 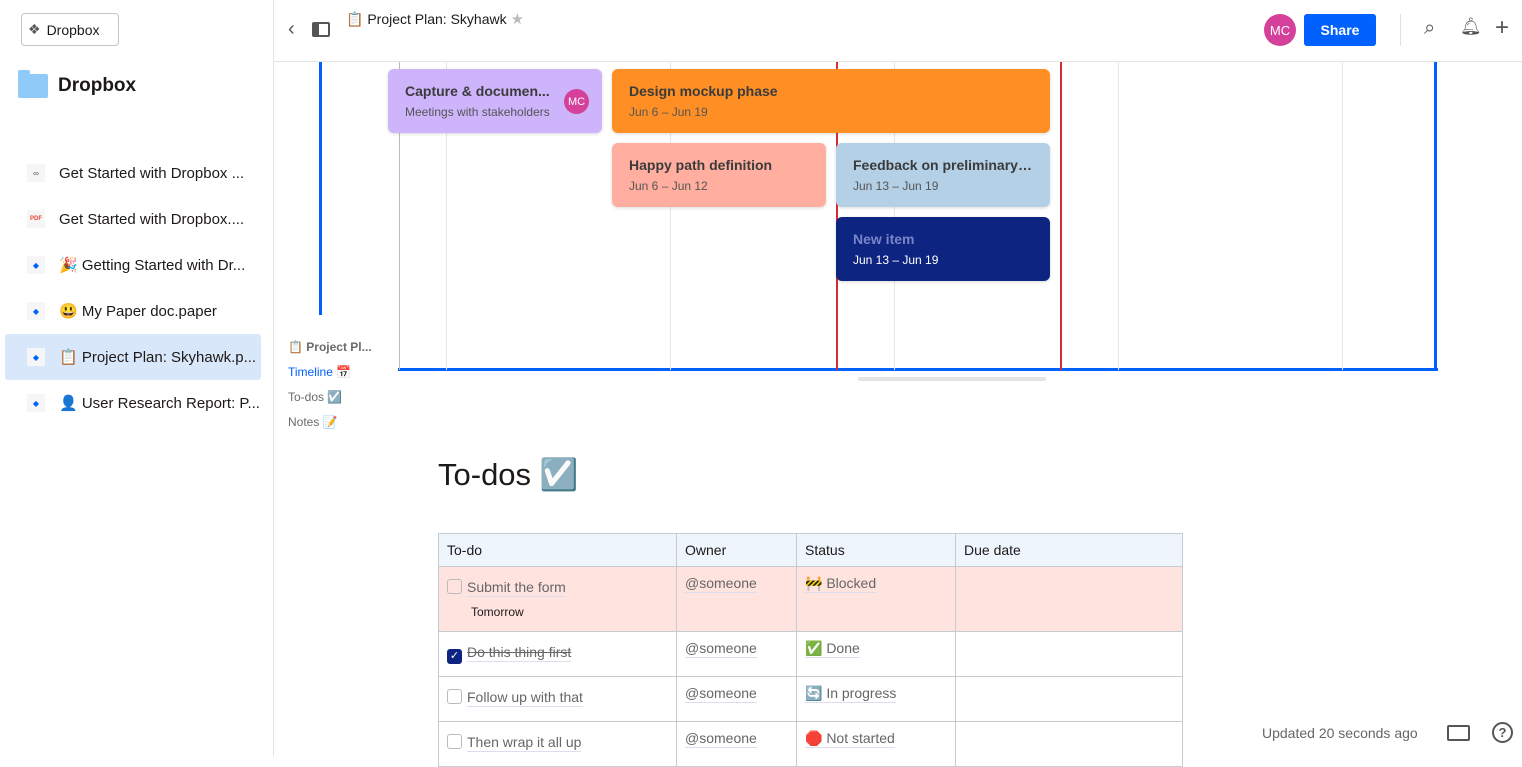 I want to click on folder-title: Dropbox, so click(x=77, y=84).